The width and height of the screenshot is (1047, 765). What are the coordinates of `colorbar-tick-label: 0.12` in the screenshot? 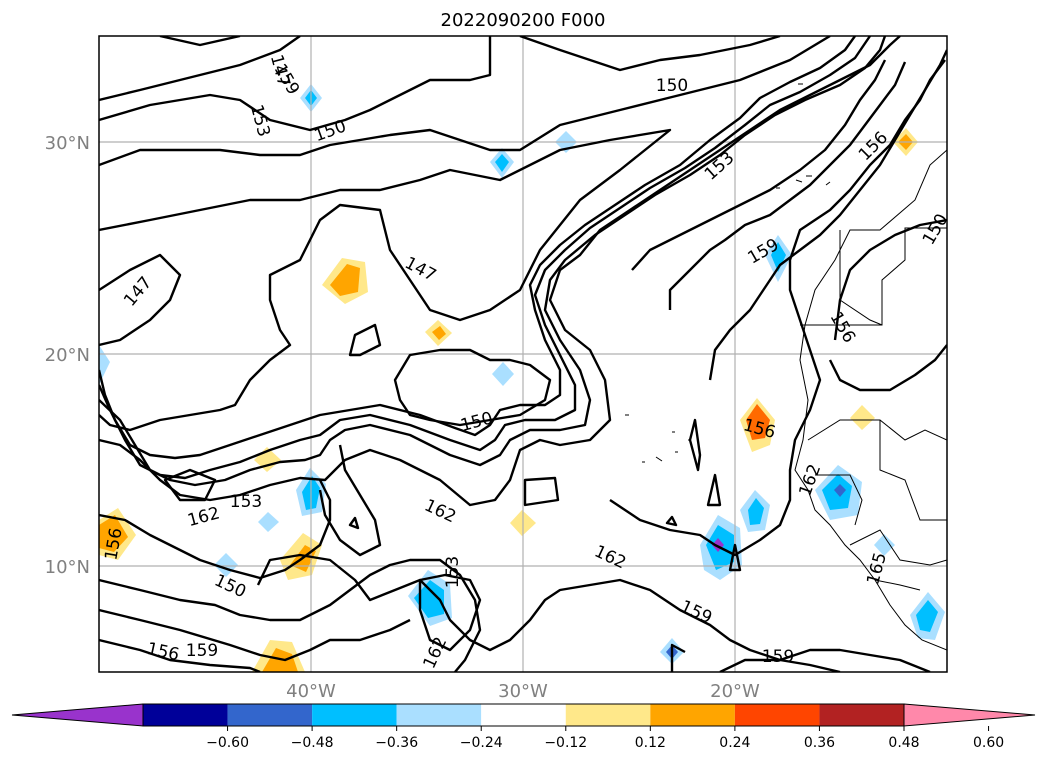 It's located at (650, 743).